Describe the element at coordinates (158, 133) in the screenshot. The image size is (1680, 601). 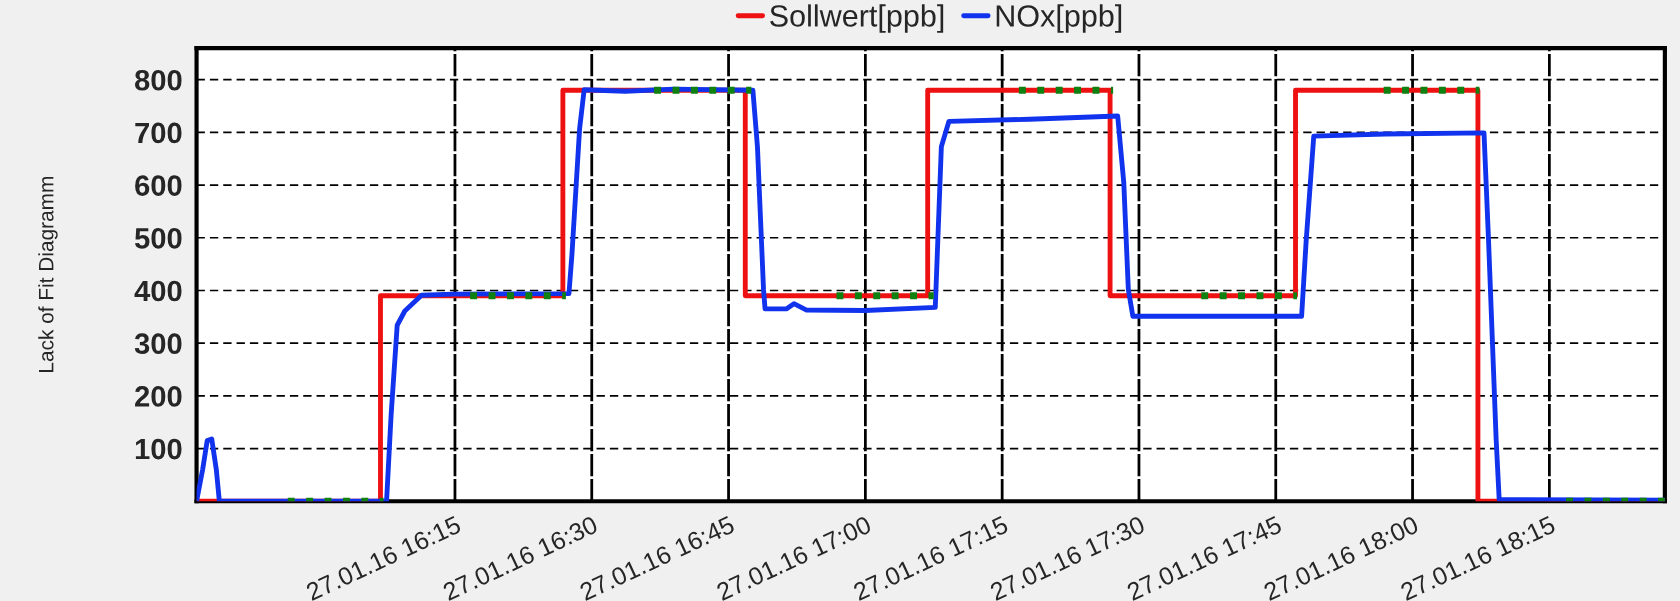
I see `y-tick-label: 700` at that location.